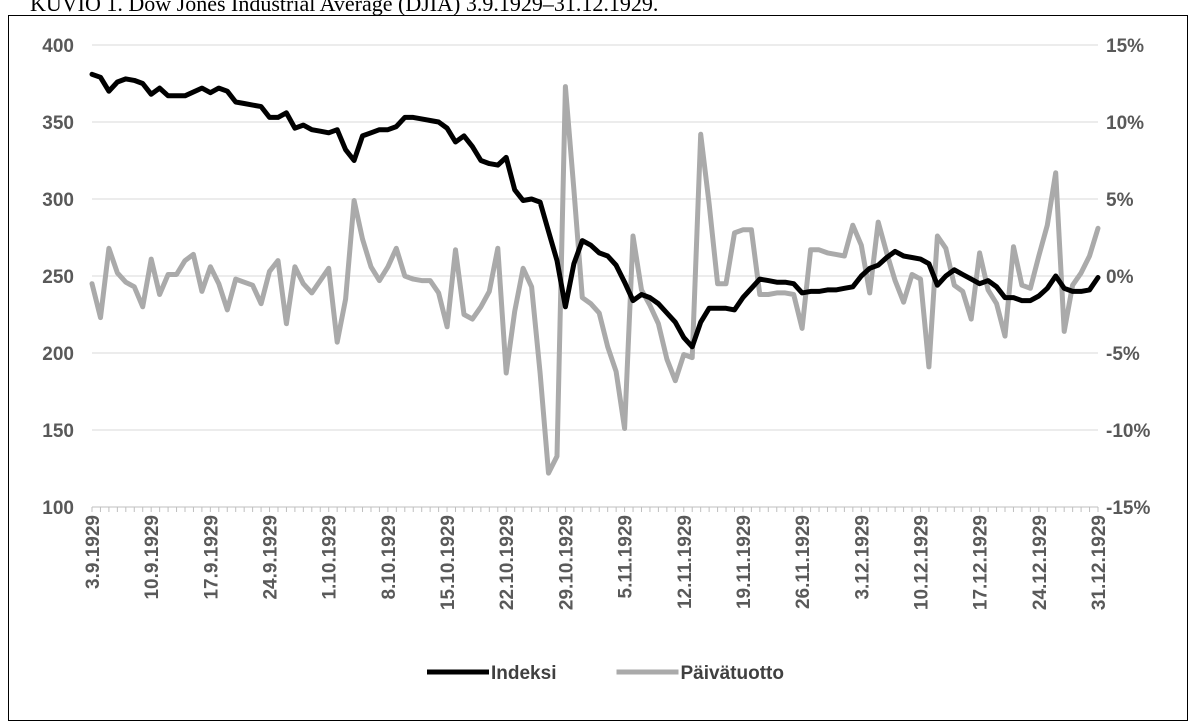 The image size is (1197, 722). Describe the element at coordinates (685, 562) in the screenshot. I see `x-axis-tick-label: 12.11.1929` at that location.